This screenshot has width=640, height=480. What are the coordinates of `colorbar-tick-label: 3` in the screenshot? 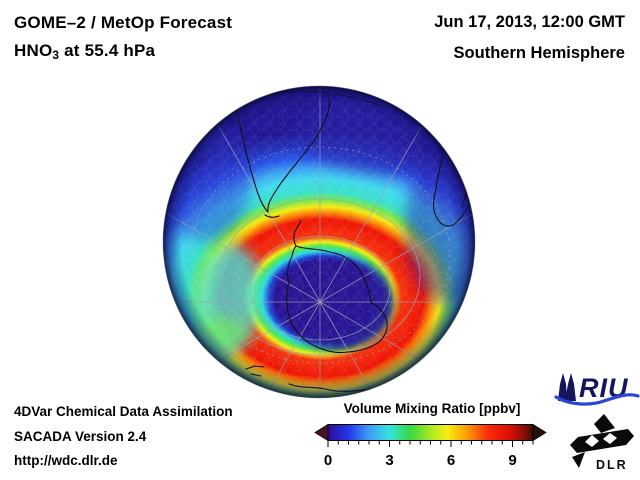 It's located at (389, 460).